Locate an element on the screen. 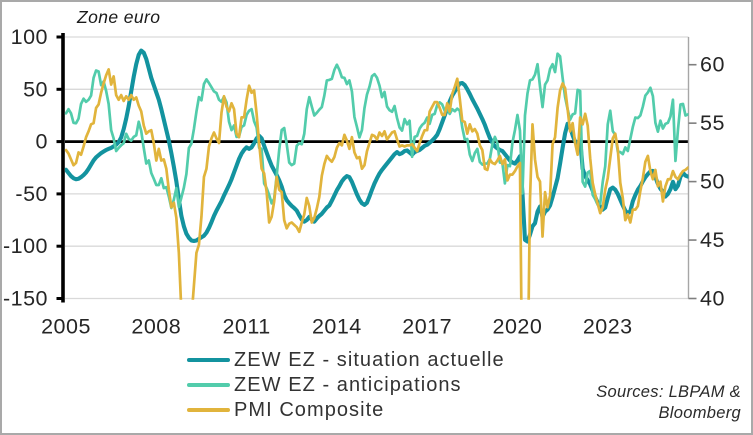 The width and height of the screenshot is (753, 435). x-axis-label: 2011 is located at coordinates (246, 327).